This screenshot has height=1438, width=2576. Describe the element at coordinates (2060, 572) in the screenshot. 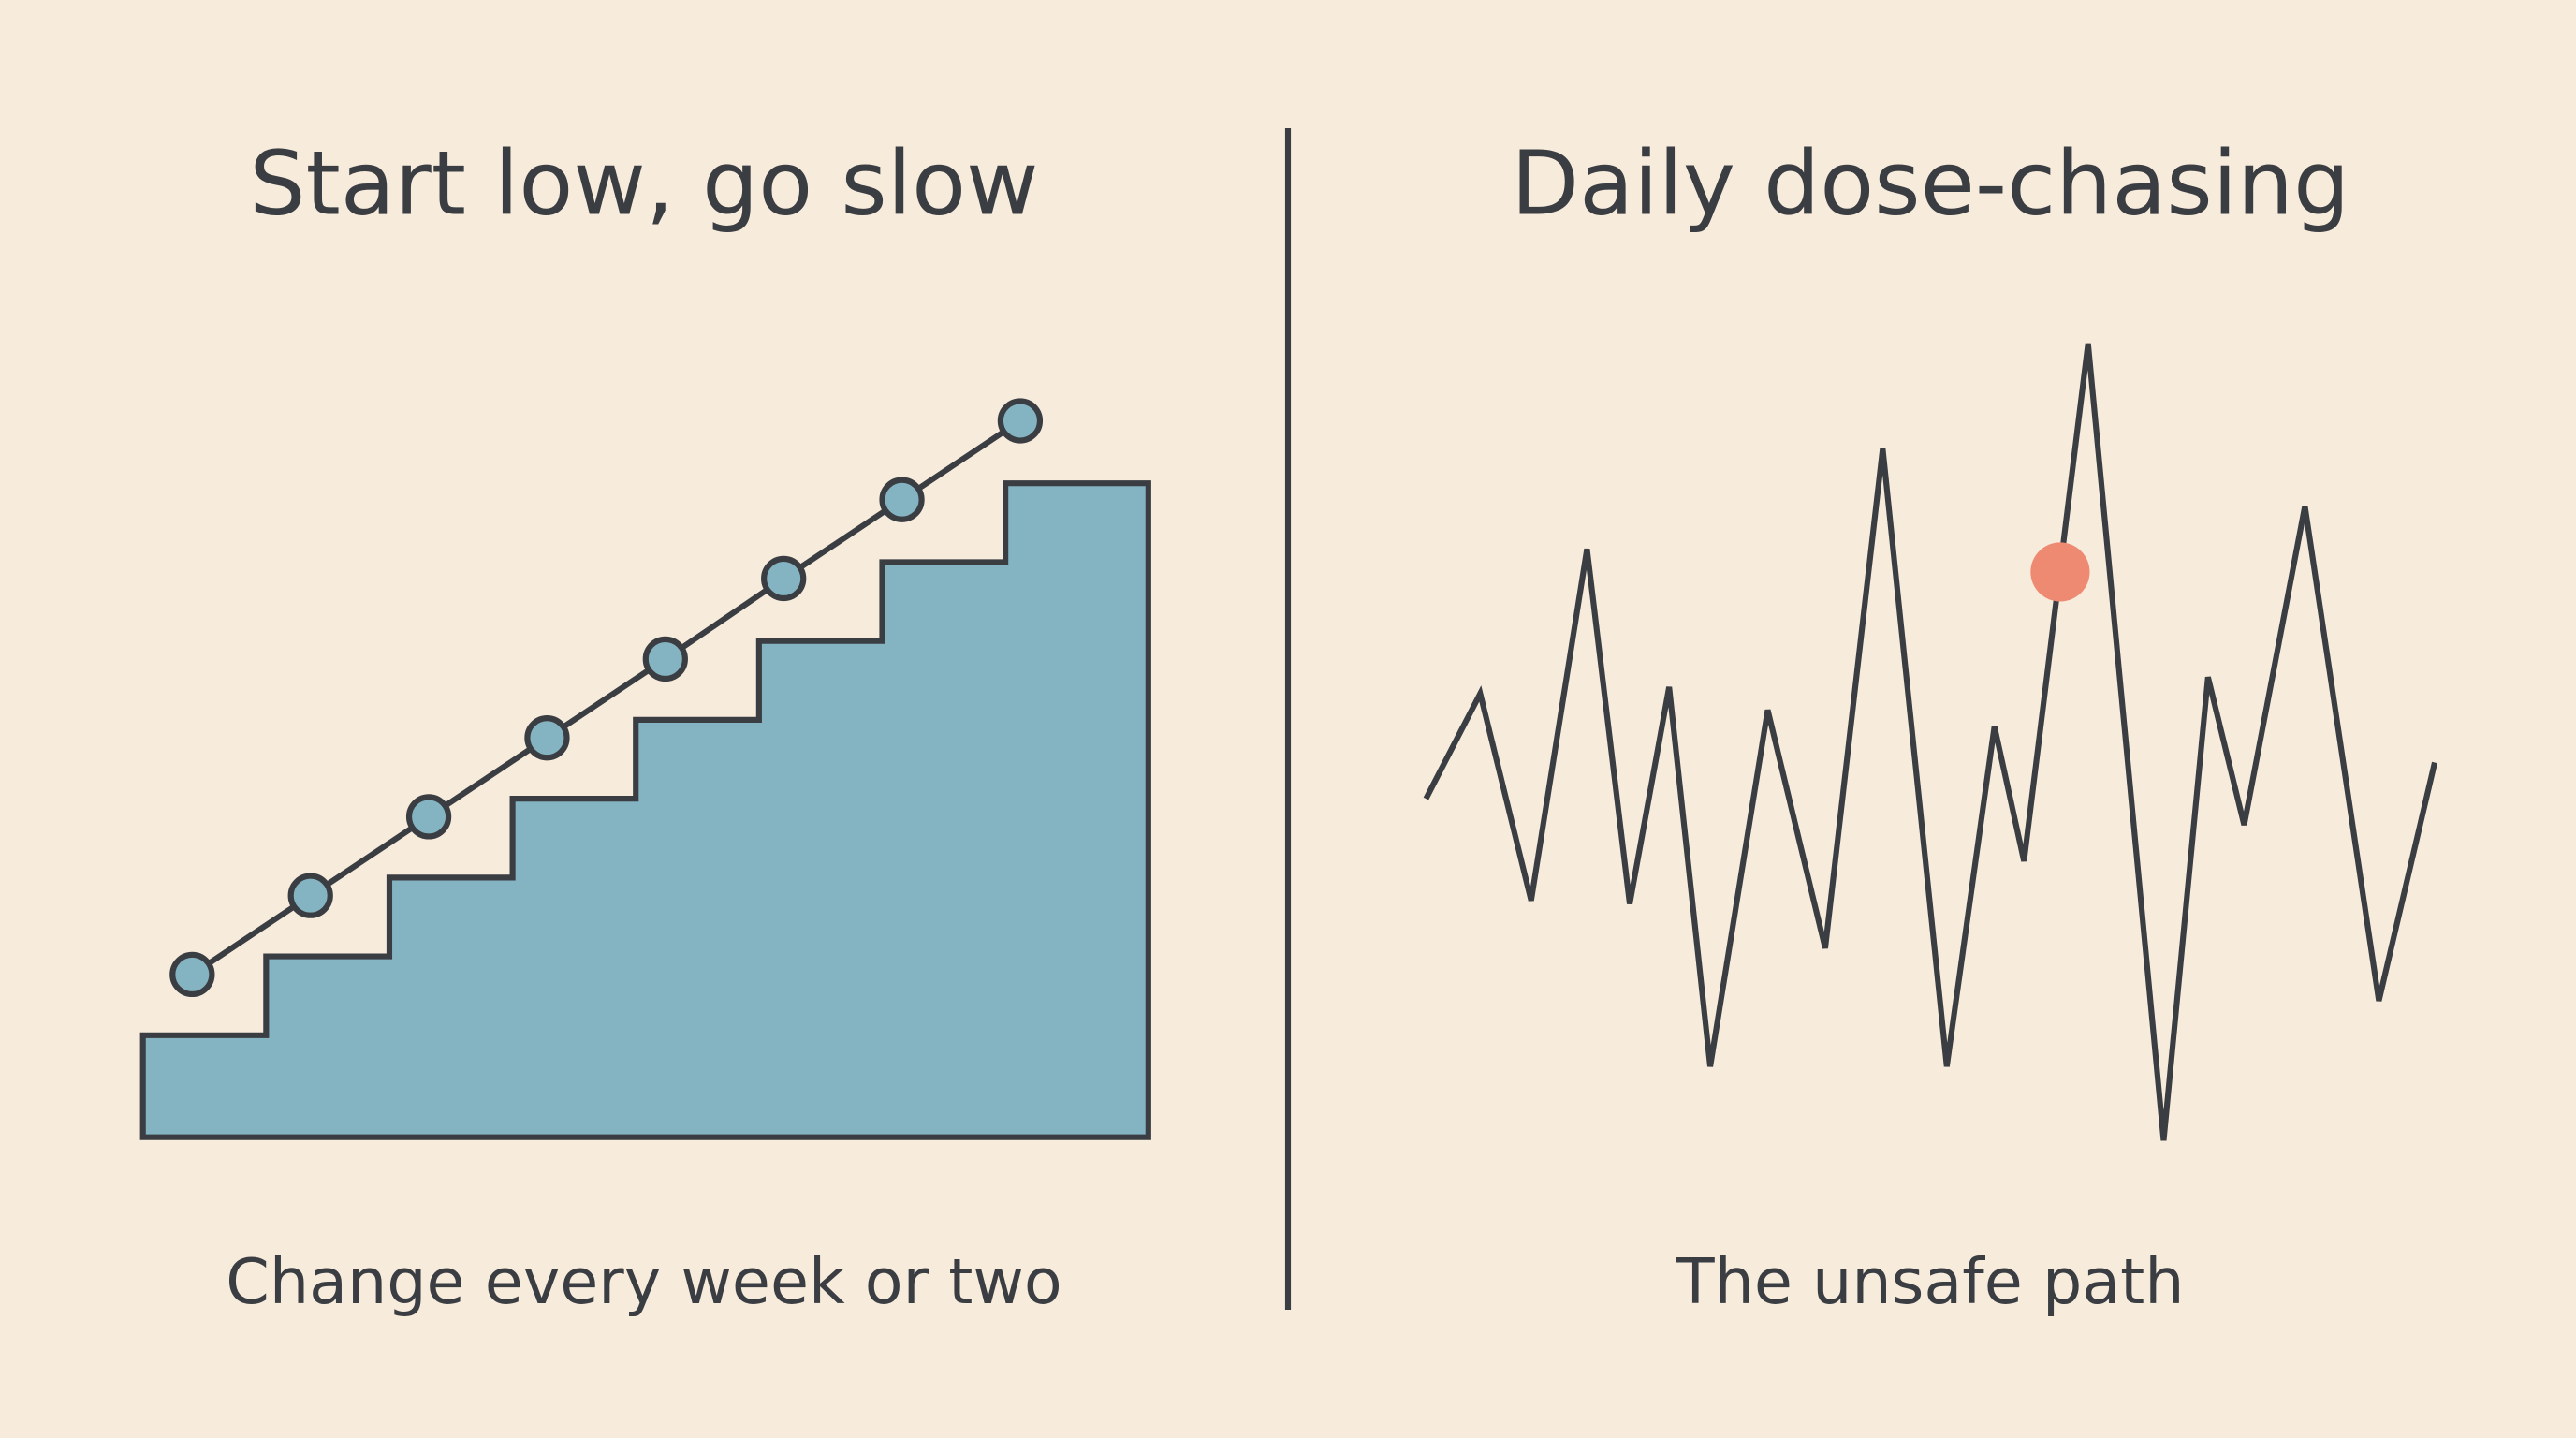

I see `warning-dot` at that location.